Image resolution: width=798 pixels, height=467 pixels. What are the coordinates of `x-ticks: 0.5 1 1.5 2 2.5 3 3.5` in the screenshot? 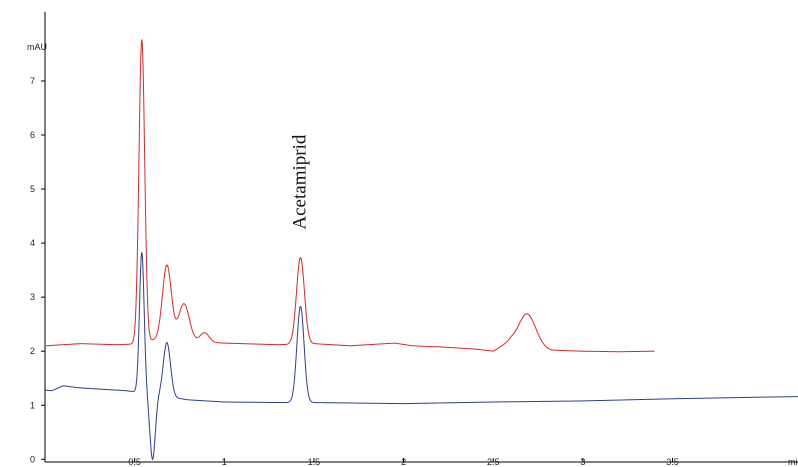 It's located at (403, 462).